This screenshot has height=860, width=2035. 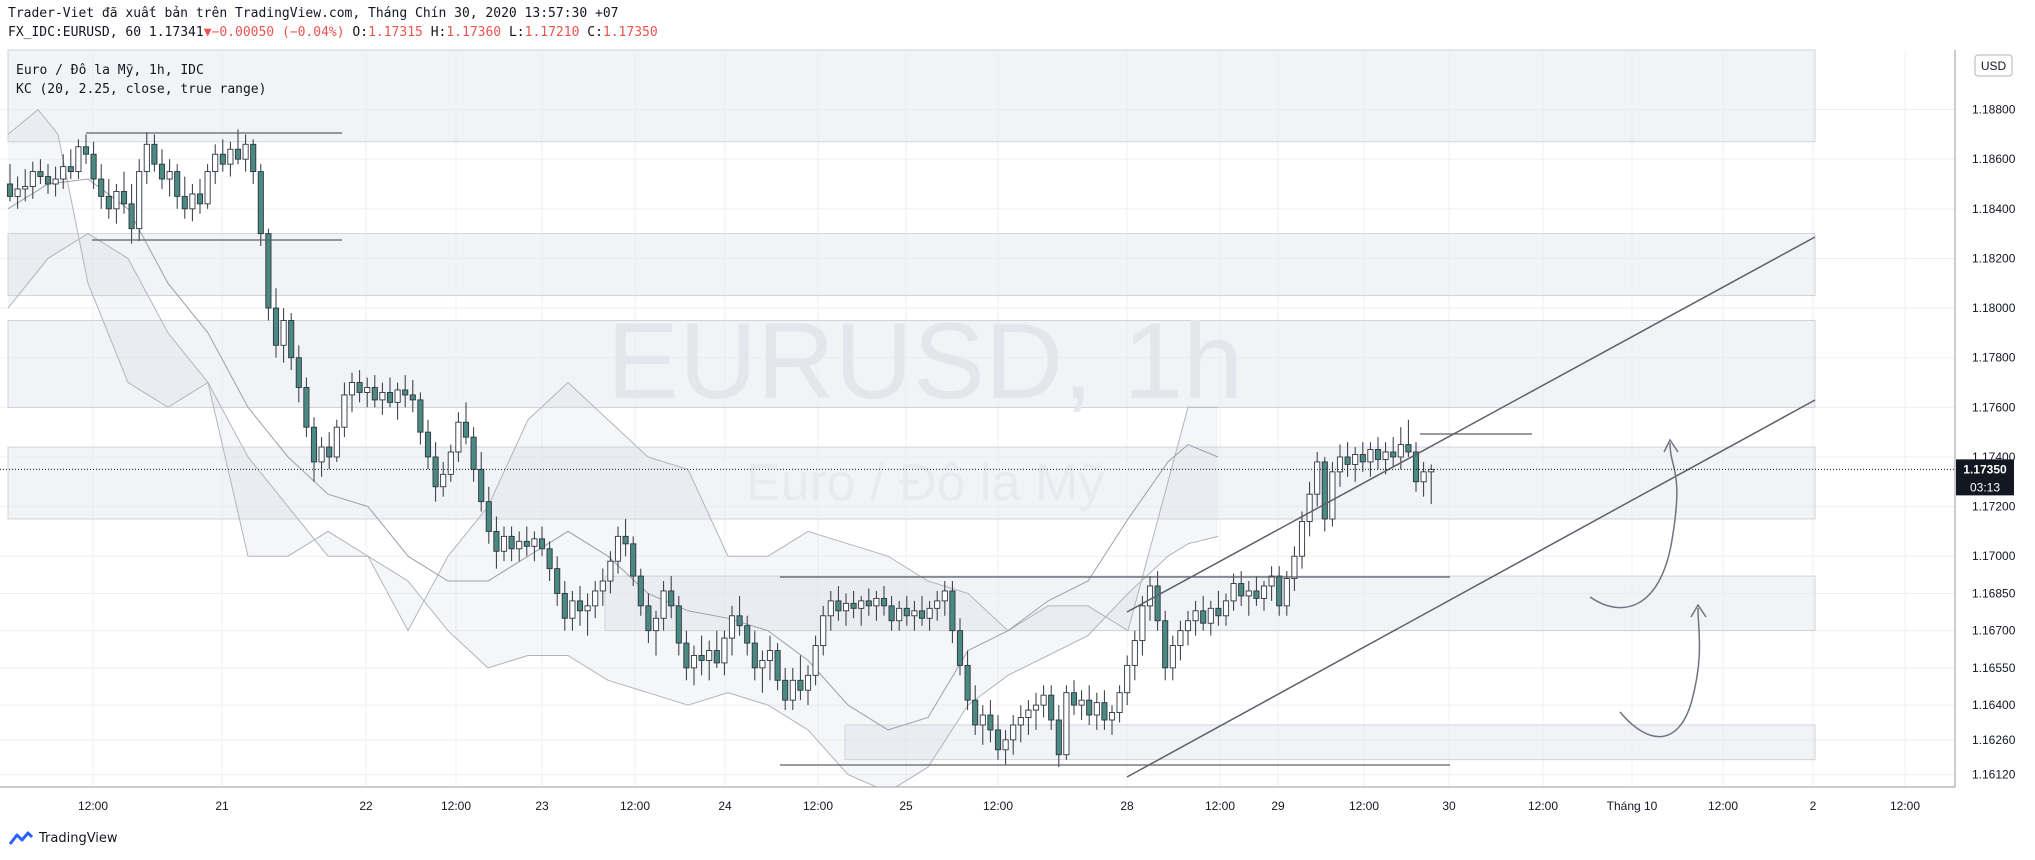 What do you see at coordinates (977, 801) in the screenshot?
I see `time-axis` at bounding box center [977, 801].